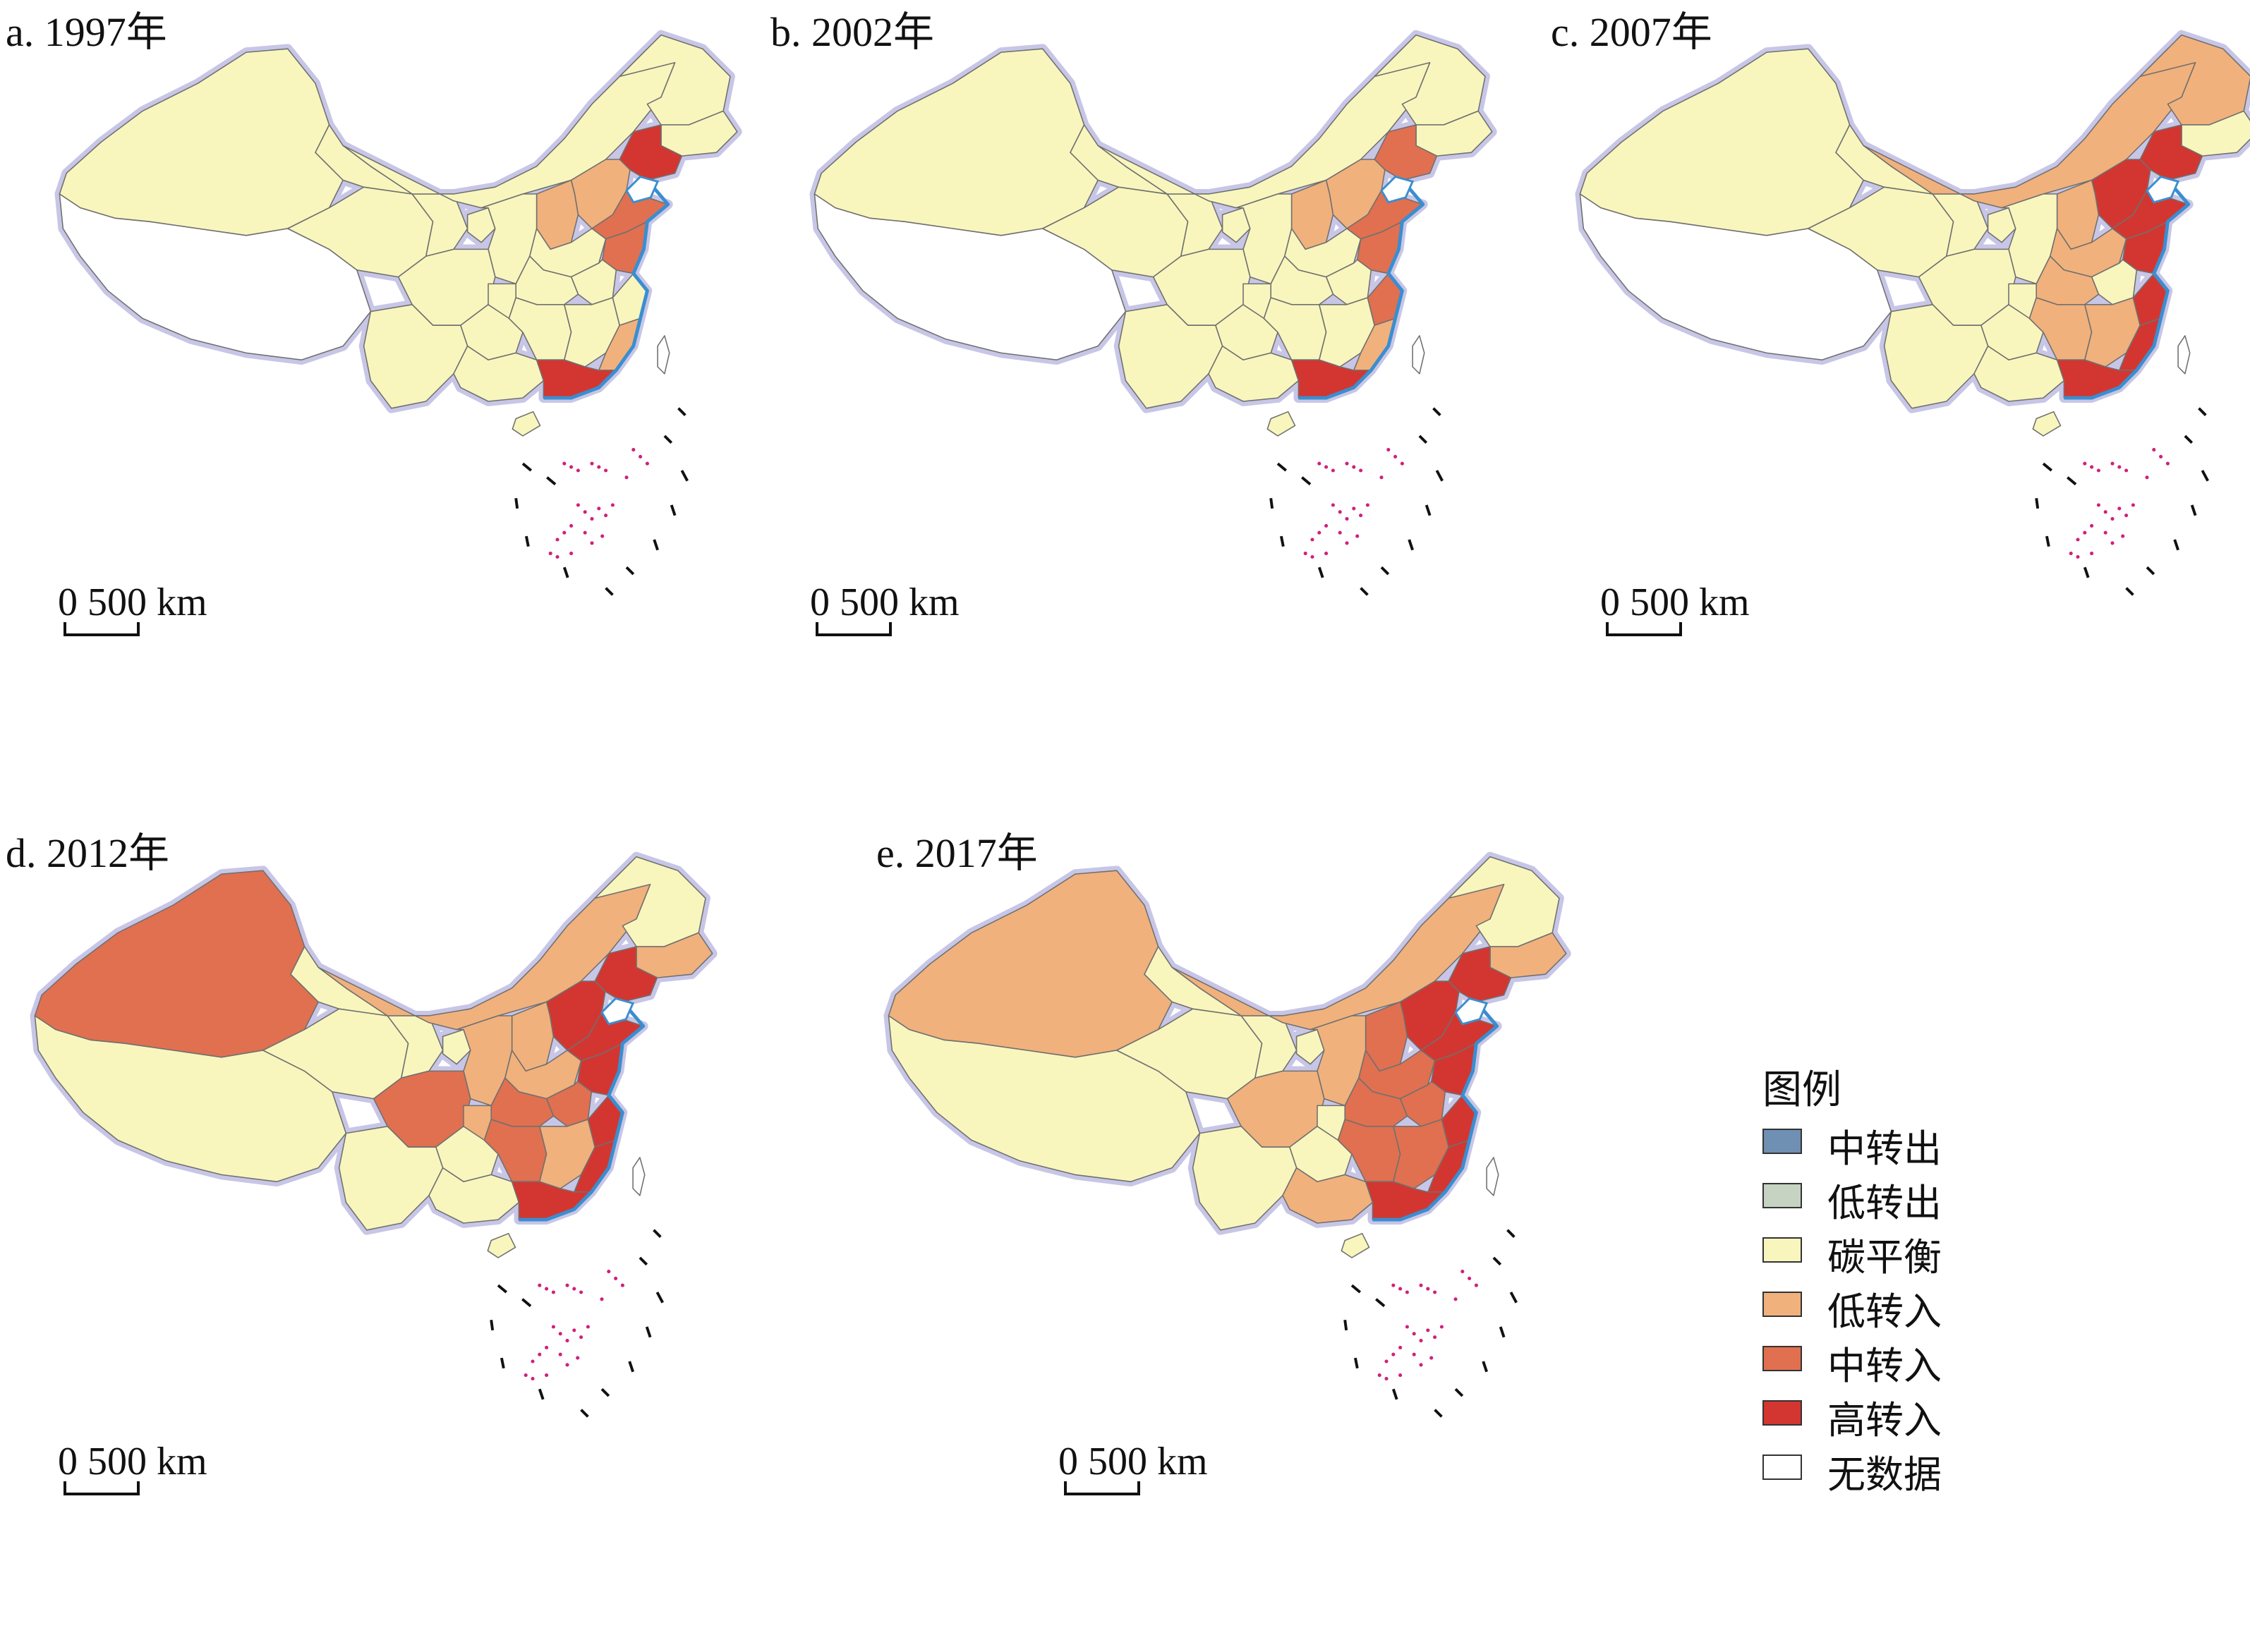  What do you see at coordinates (854, 629) in the screenshot?
I see `scale-bar-b` at bounding box center [854, 629].